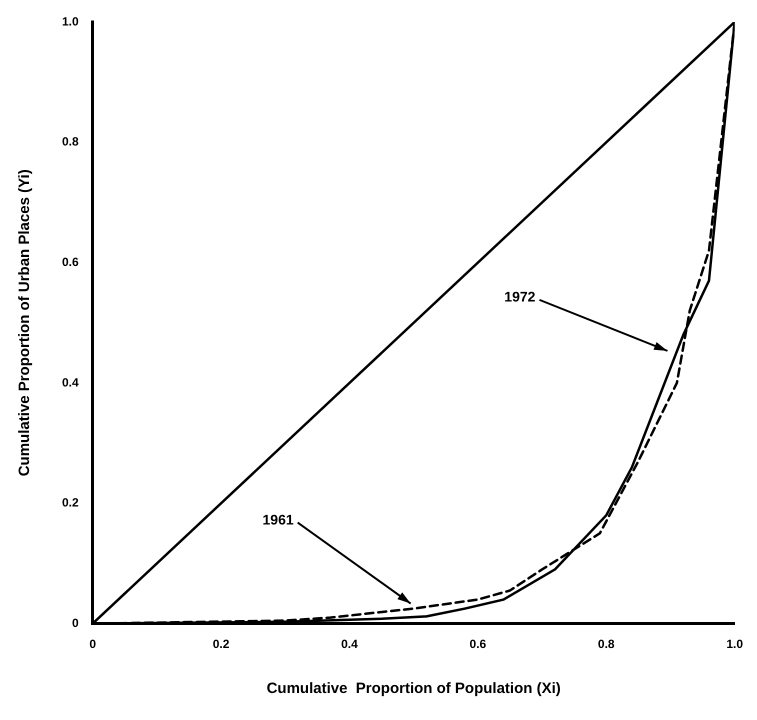 This screenshot has height=720, width=757. What do you see at coordinates (70, 21) in the screenshot?
I see `y-tick-label: 1.0` at bounding box center [70, 21].